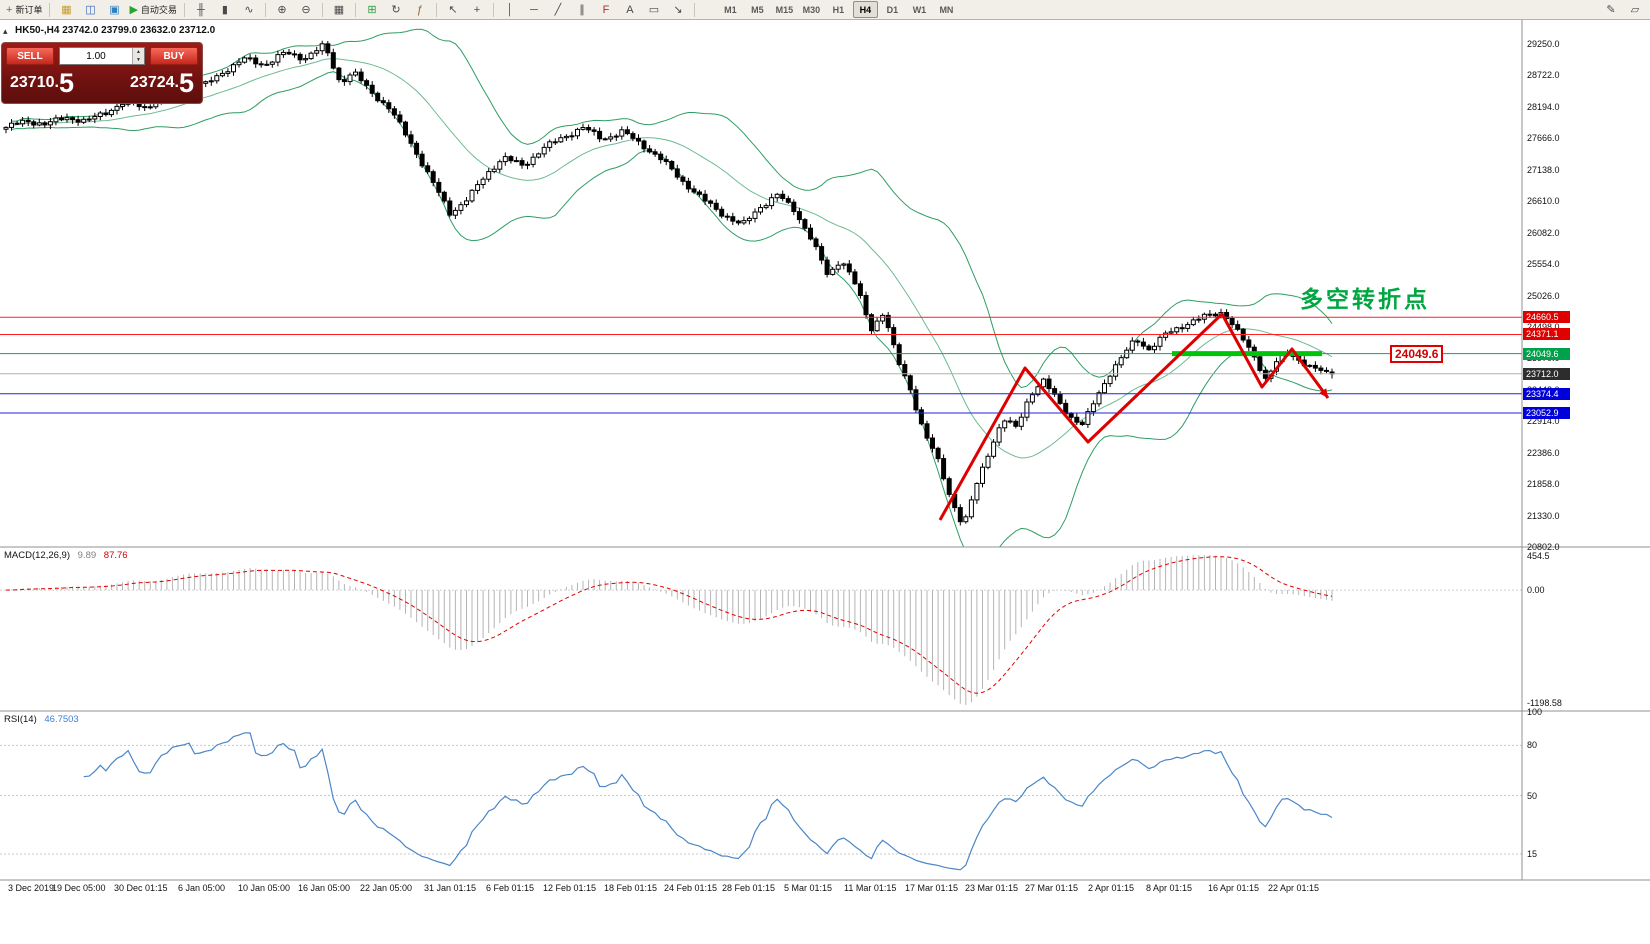  I want to click on volume-spin: ▲ ▼, so click(138, 56).